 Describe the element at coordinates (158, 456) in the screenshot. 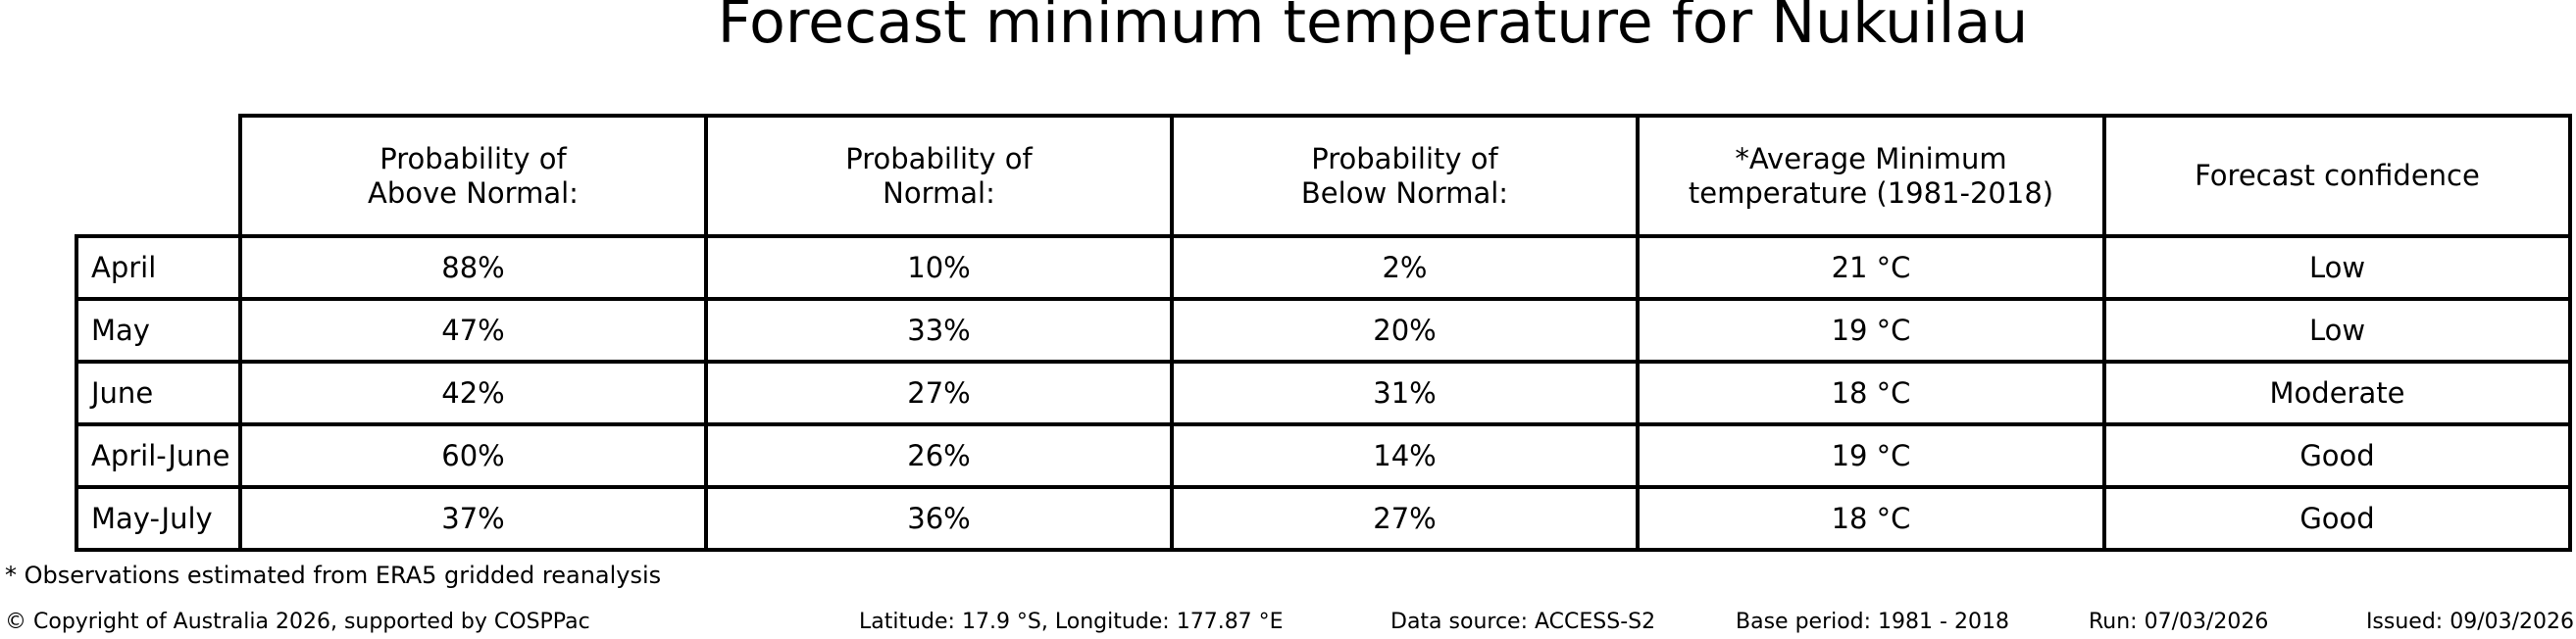

I see `month-cell: April-June` at that location.